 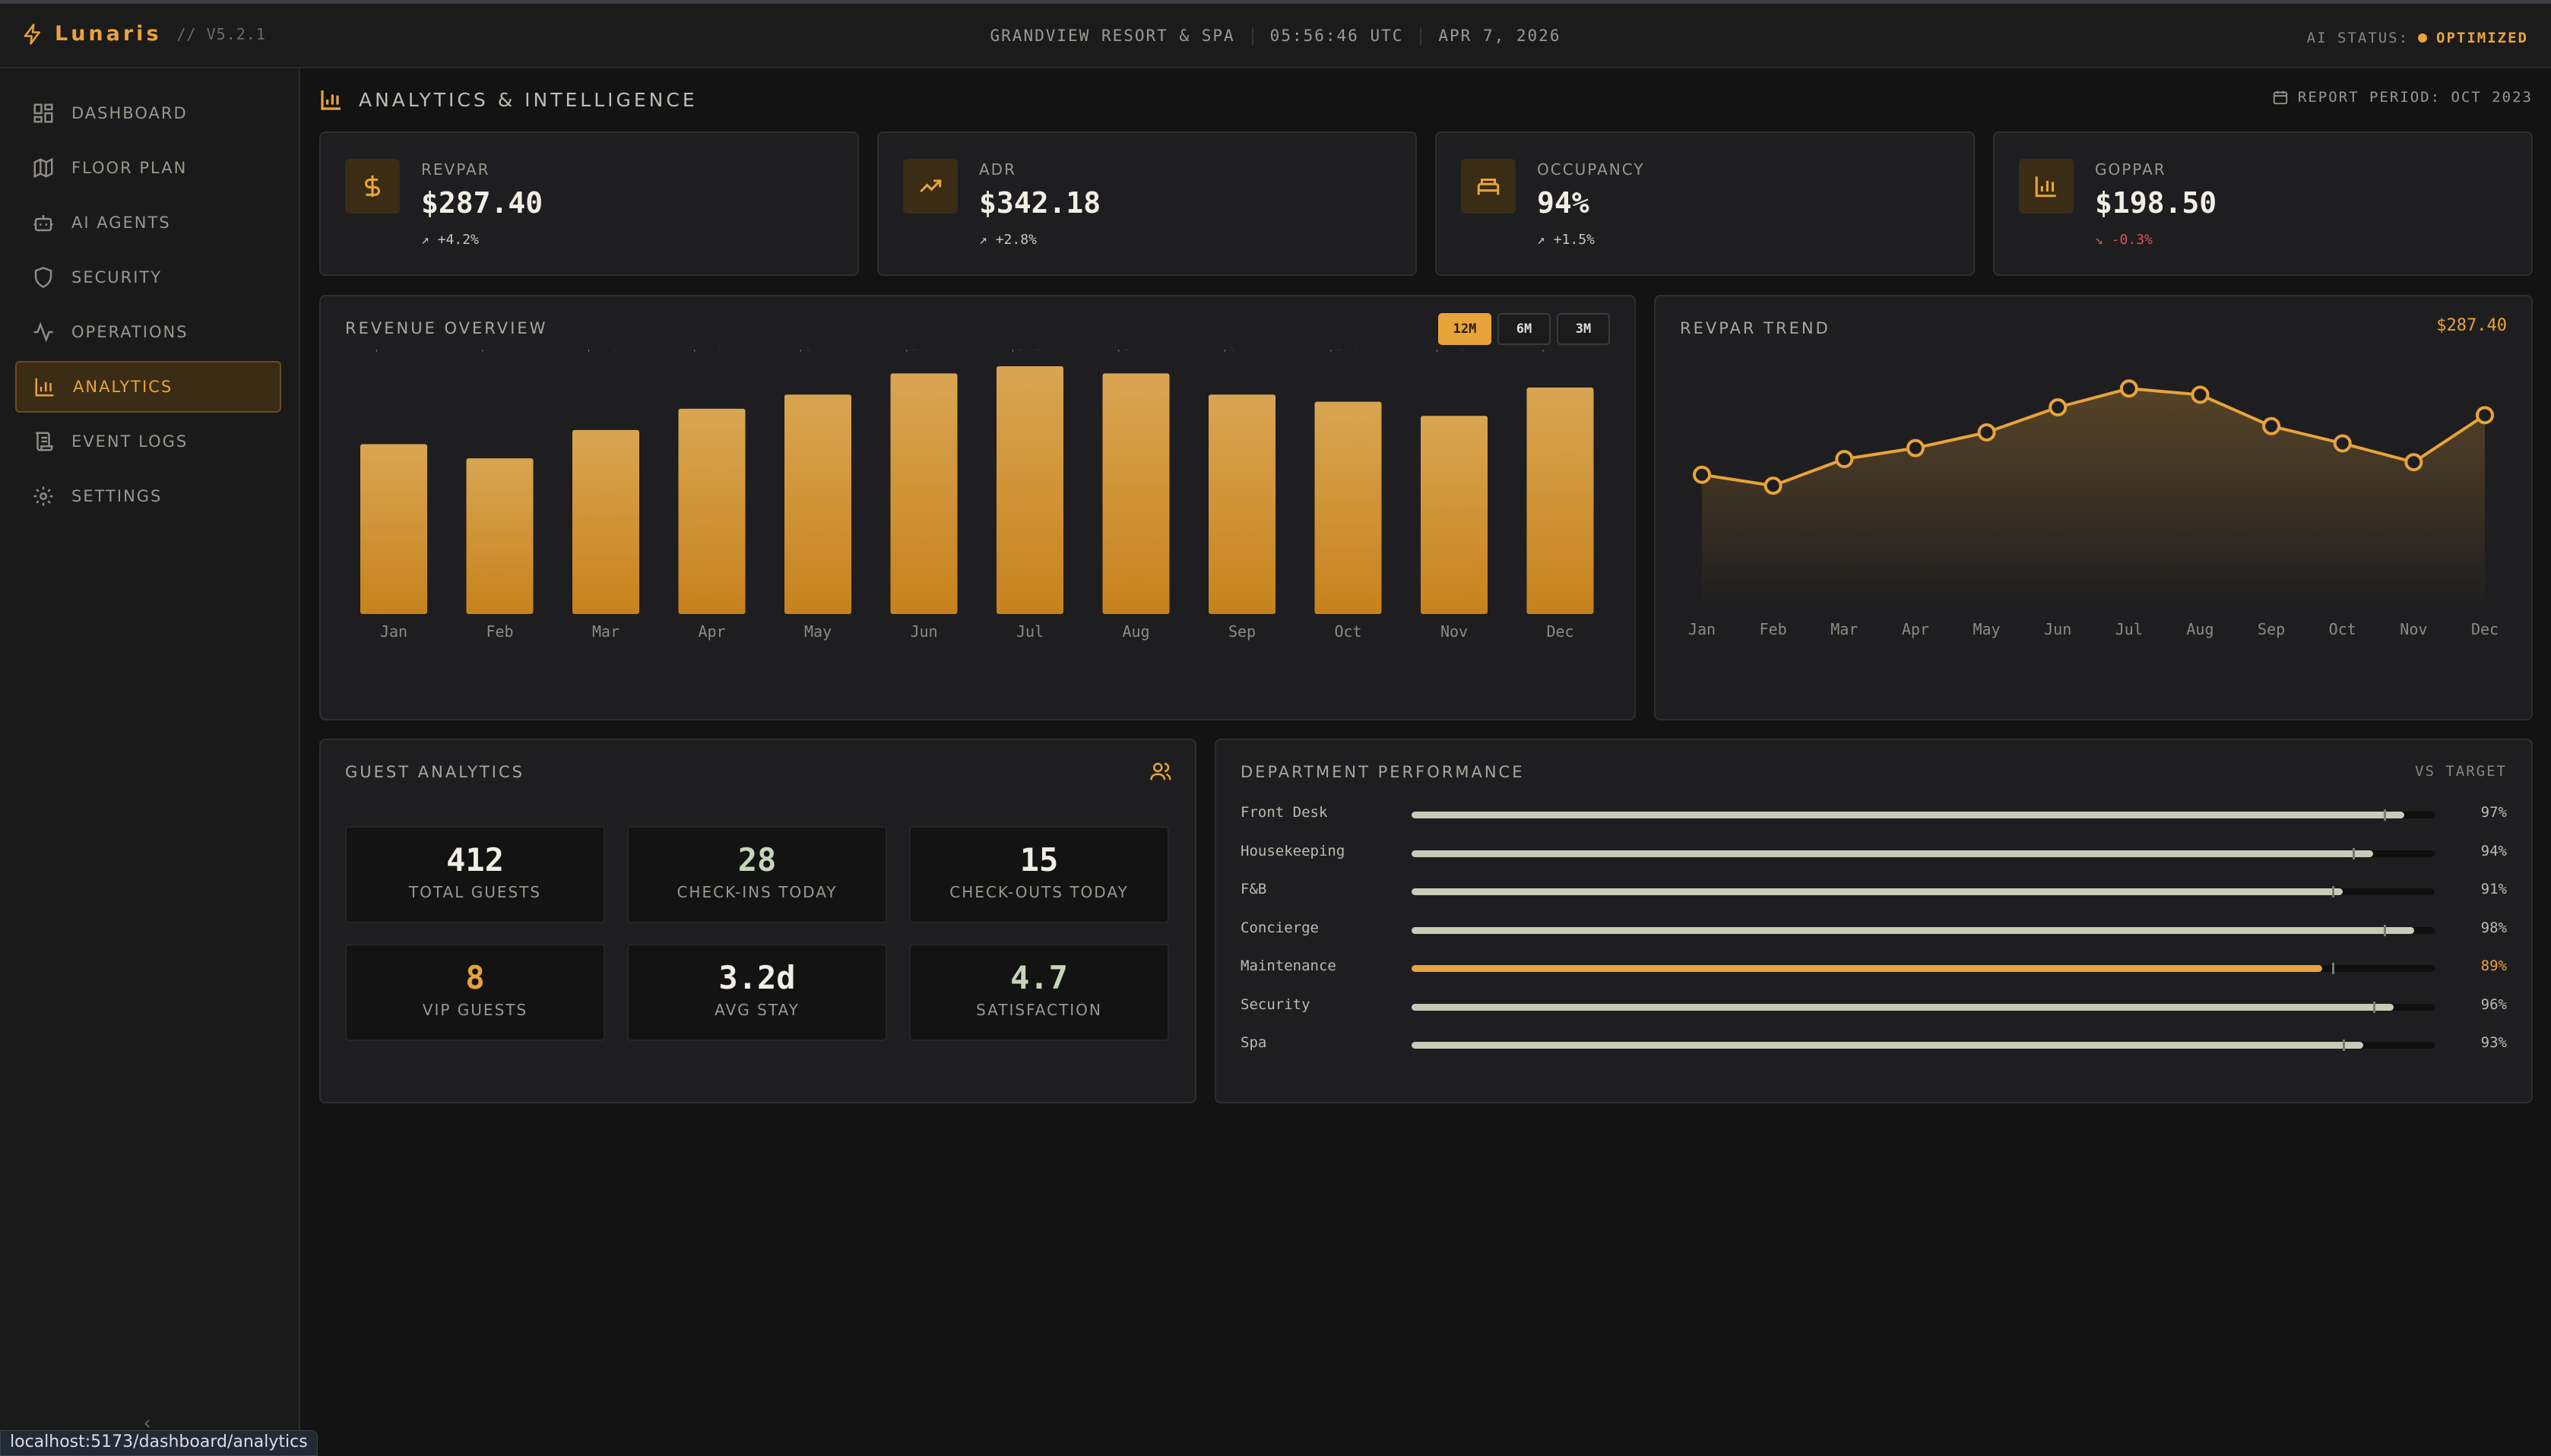 What do you see at coordinates (1705, 203) in the screenshot?
I see `kpi-card-occupancy: OCCUPANCY 94% ↗ +1.5%` at bounding box center [1705, 203].